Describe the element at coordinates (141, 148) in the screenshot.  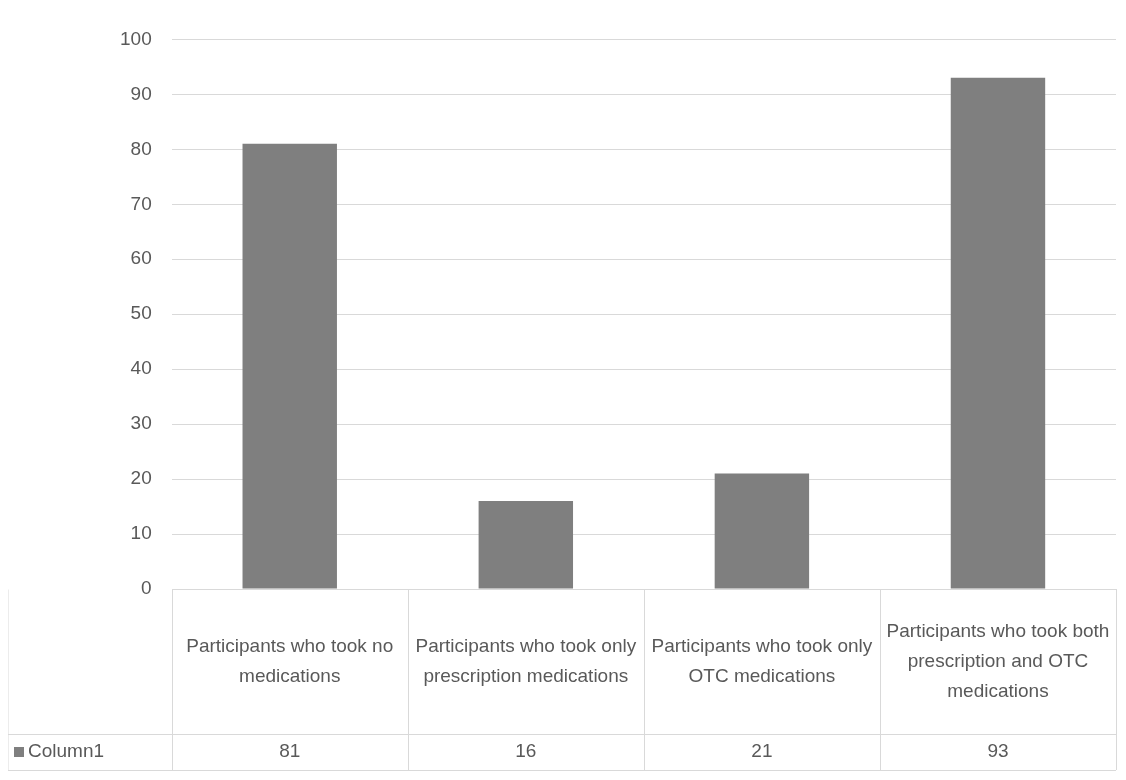
I see `y-tick-label: 80` at that location.